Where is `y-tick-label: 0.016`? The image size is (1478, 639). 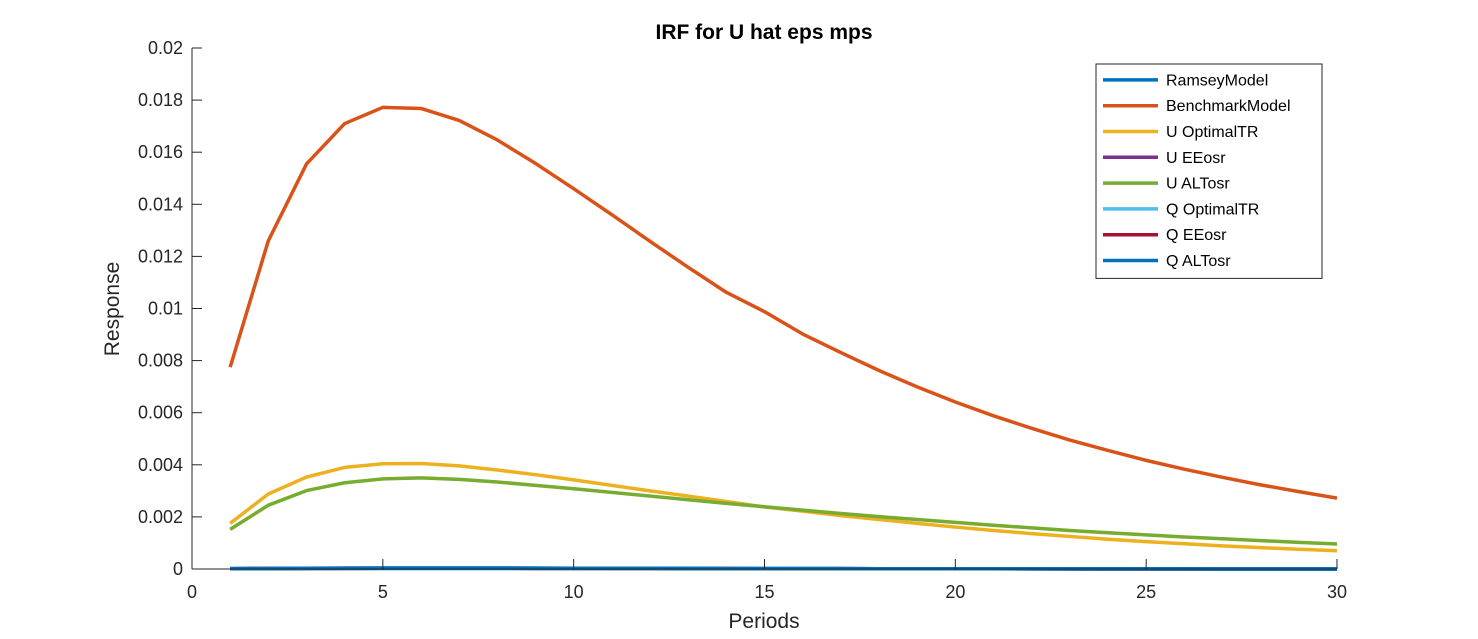
y-tick-label: 0.016 is located at coordinates (160, 152).